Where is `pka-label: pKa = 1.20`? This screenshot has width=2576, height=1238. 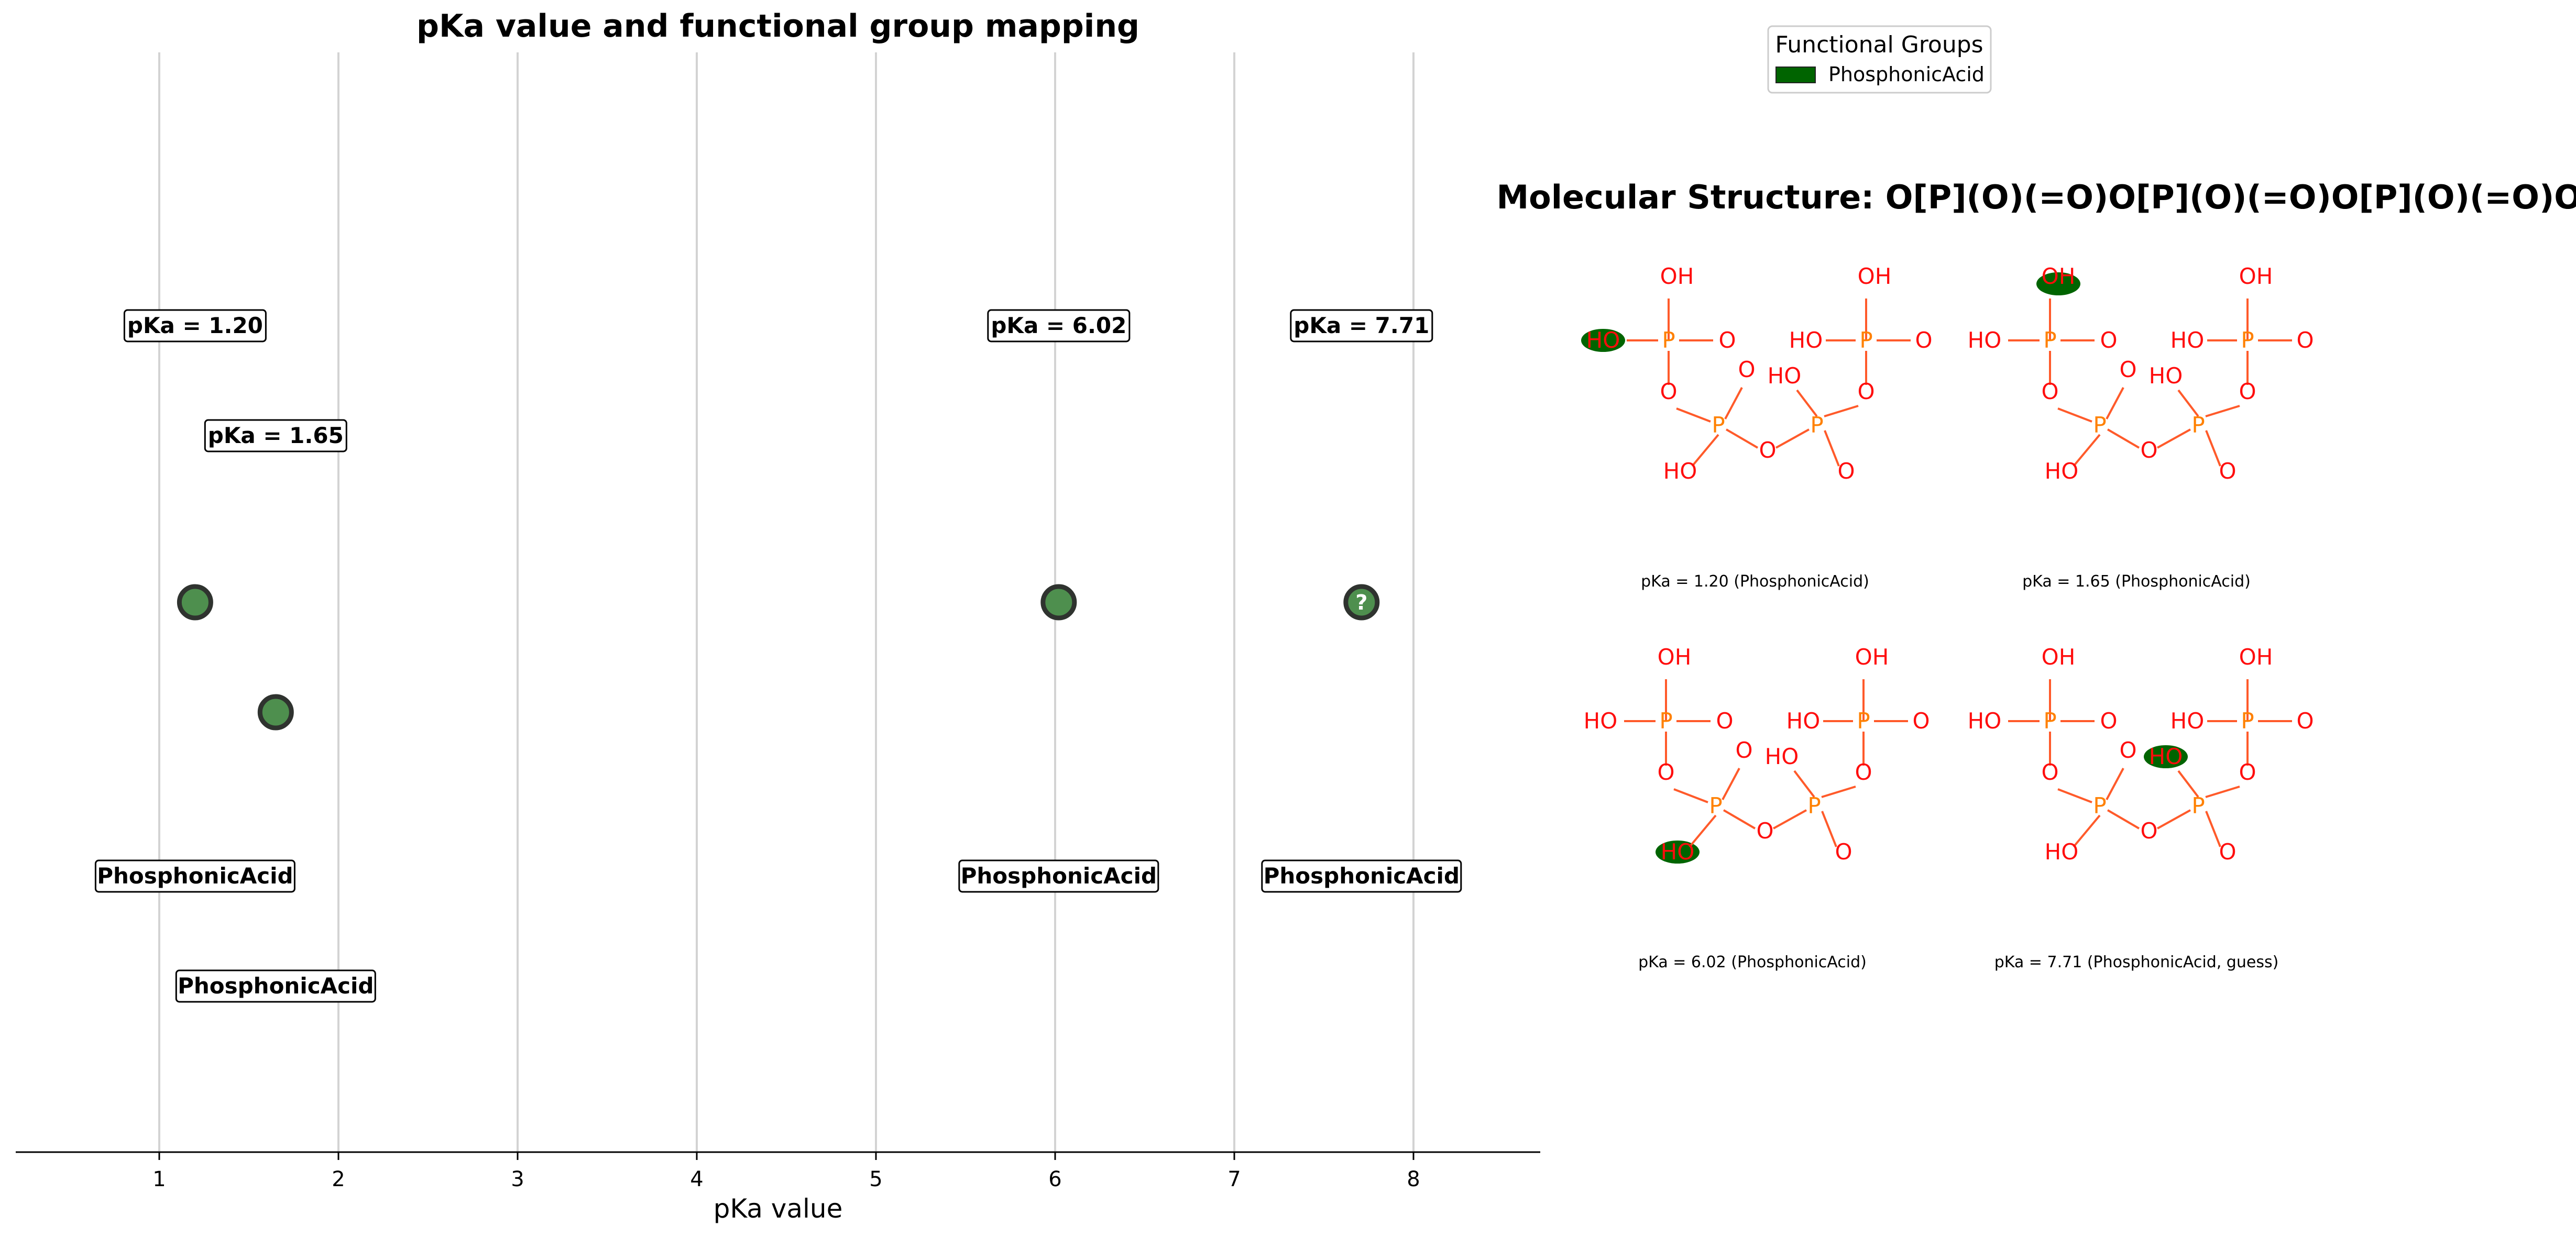
pka-label: pKa = 1.20 is located at coordinates (195, 325).